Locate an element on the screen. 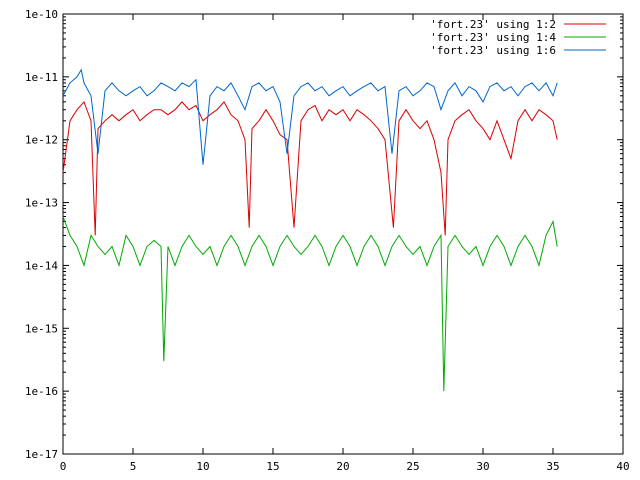 The height and width of the screenshot is (480, 640). x-tick-label: 15 is located at coordinates (272, 466).